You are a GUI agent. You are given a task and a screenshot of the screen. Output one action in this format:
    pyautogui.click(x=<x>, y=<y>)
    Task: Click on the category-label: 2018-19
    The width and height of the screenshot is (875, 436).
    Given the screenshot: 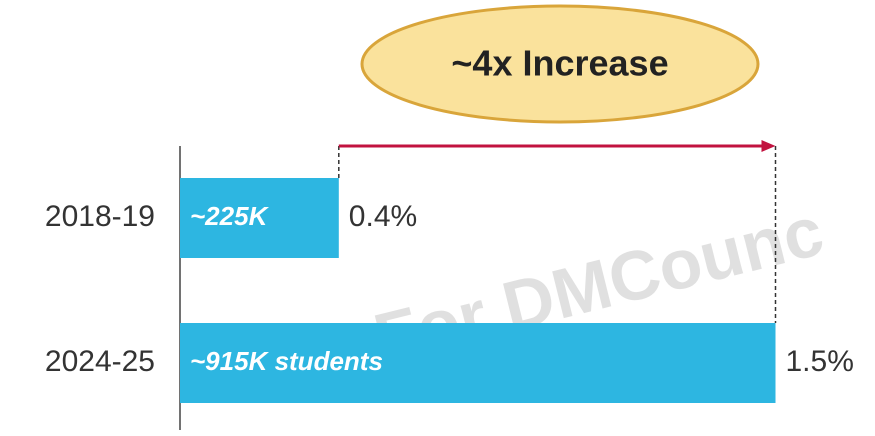 What is the action you would take?
    pyautogui.click(x=100, y=216)
    